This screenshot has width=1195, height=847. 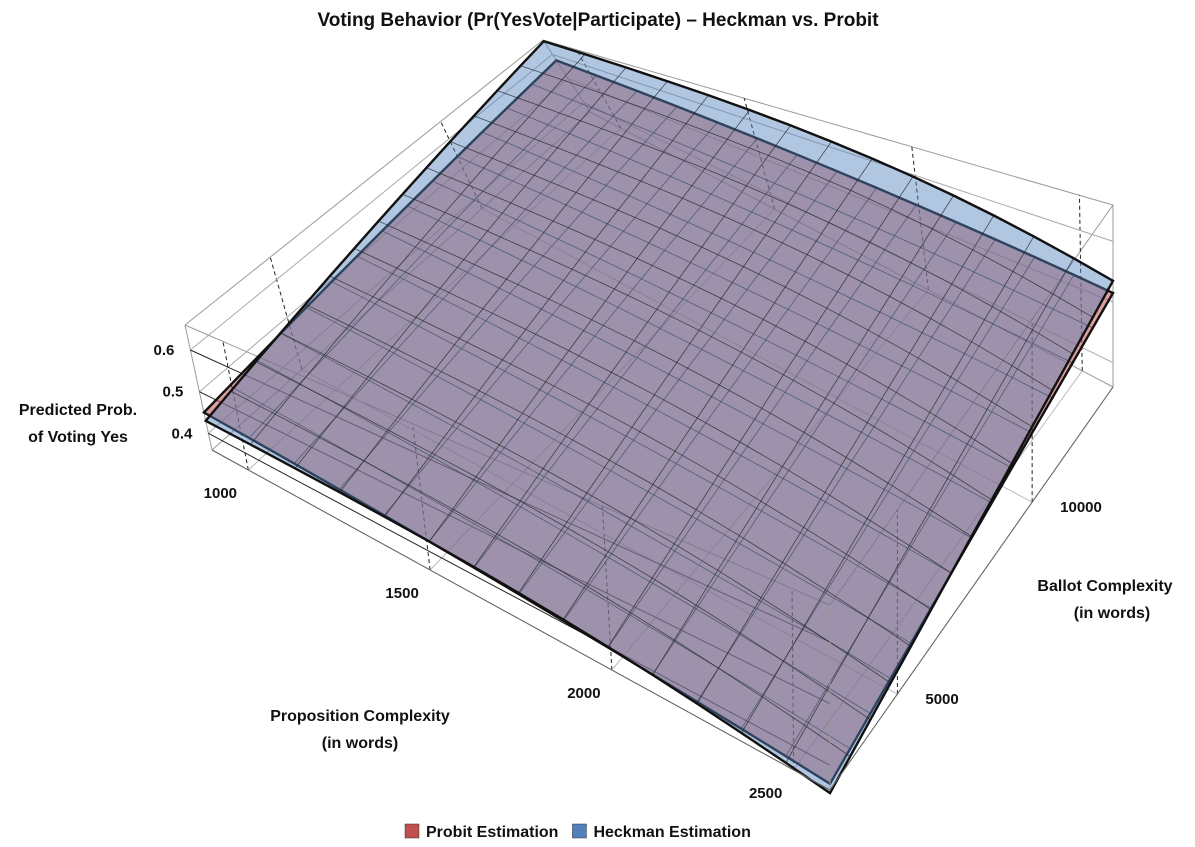 I want to click on legend-label-heckman: Heckman Estimation, so click(x=671, y=832).